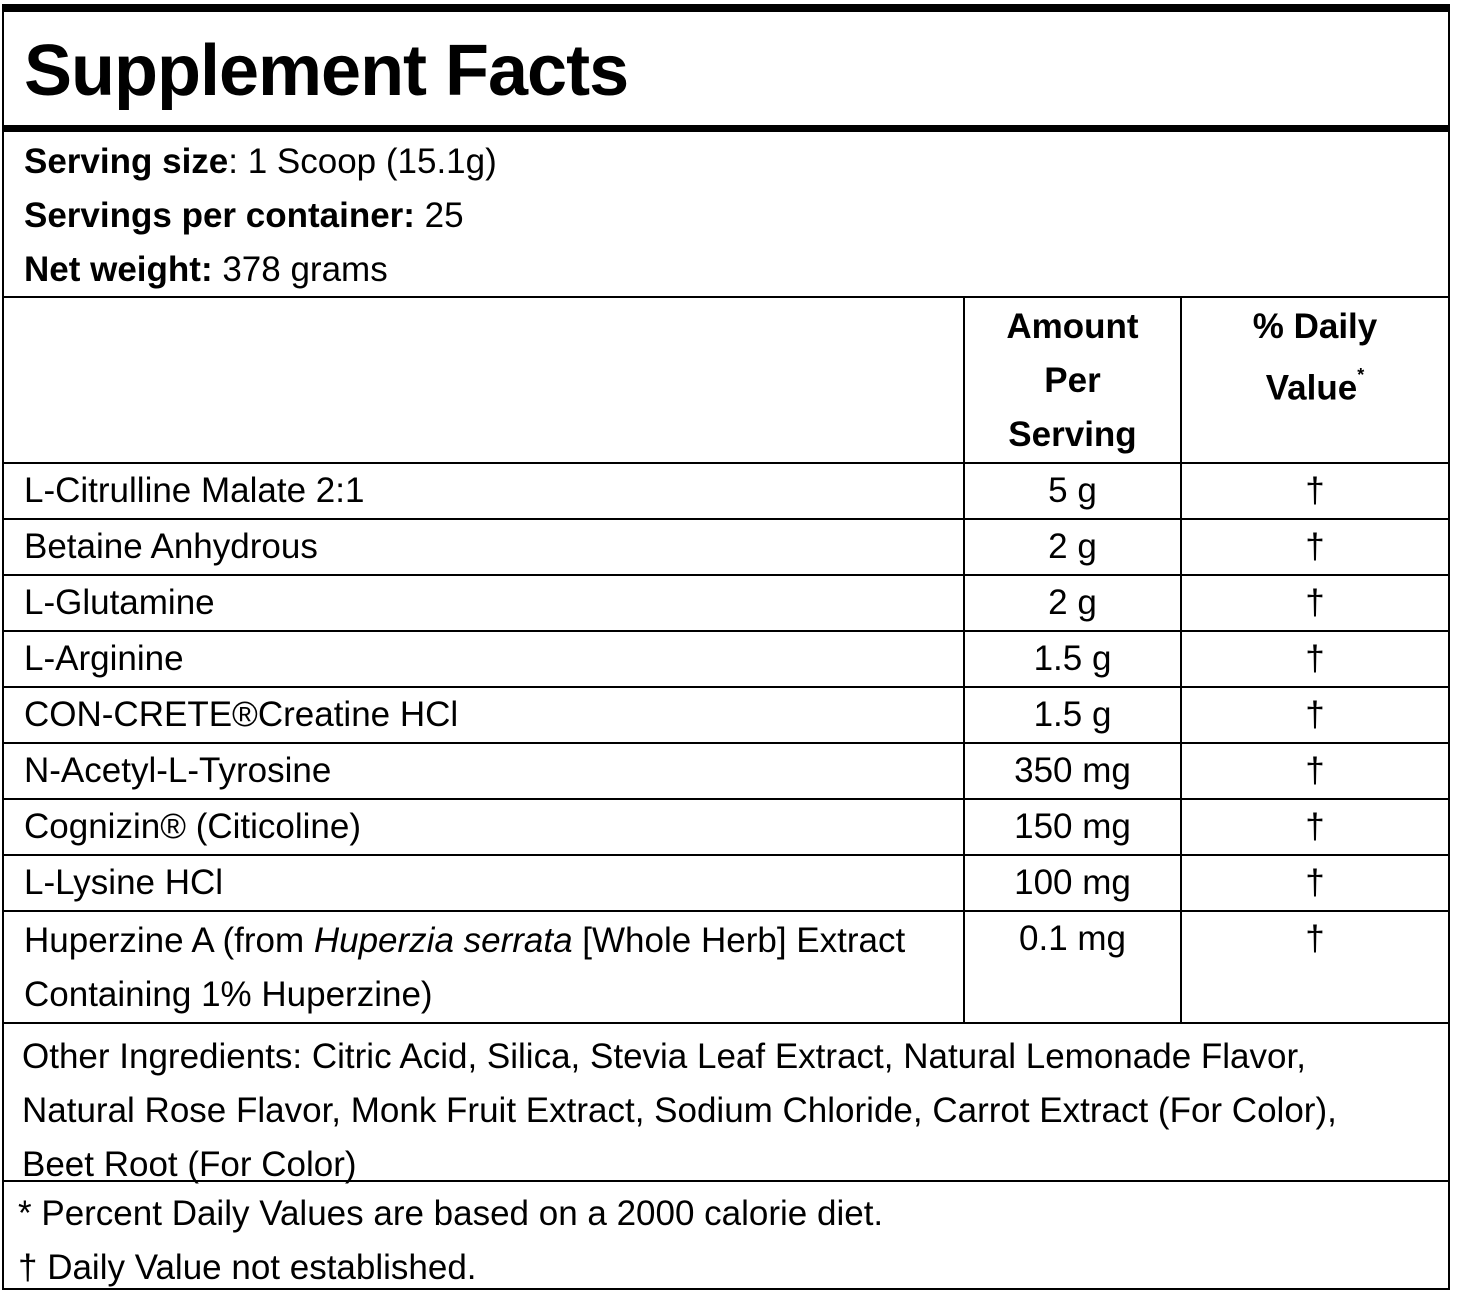  I want to click on header-dv-word: Value, so click(1311, 388).